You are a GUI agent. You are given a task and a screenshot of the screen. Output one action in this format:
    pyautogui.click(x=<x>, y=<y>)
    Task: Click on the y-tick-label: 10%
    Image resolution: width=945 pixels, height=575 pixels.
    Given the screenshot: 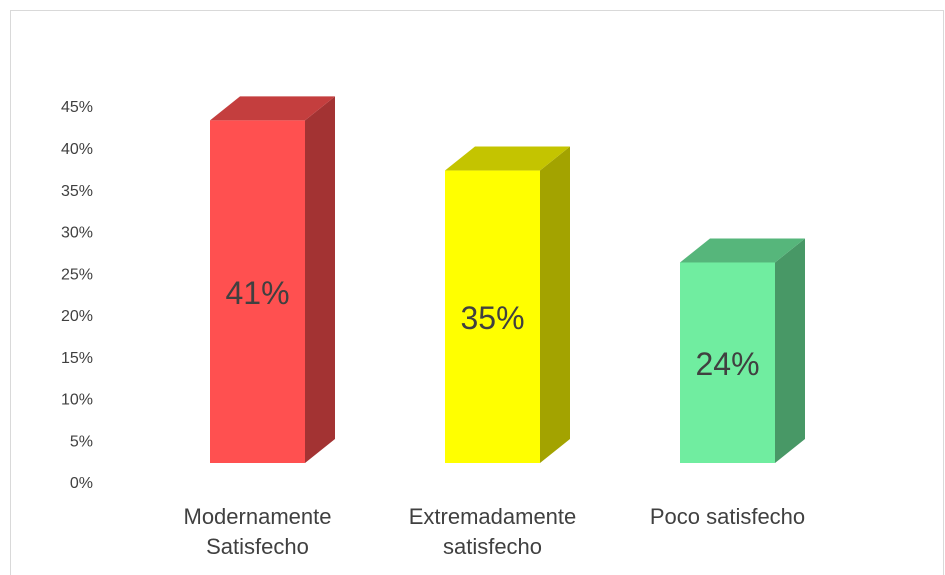 What is the action you would take?
    pyautogui.click(x=77, y=400)
    